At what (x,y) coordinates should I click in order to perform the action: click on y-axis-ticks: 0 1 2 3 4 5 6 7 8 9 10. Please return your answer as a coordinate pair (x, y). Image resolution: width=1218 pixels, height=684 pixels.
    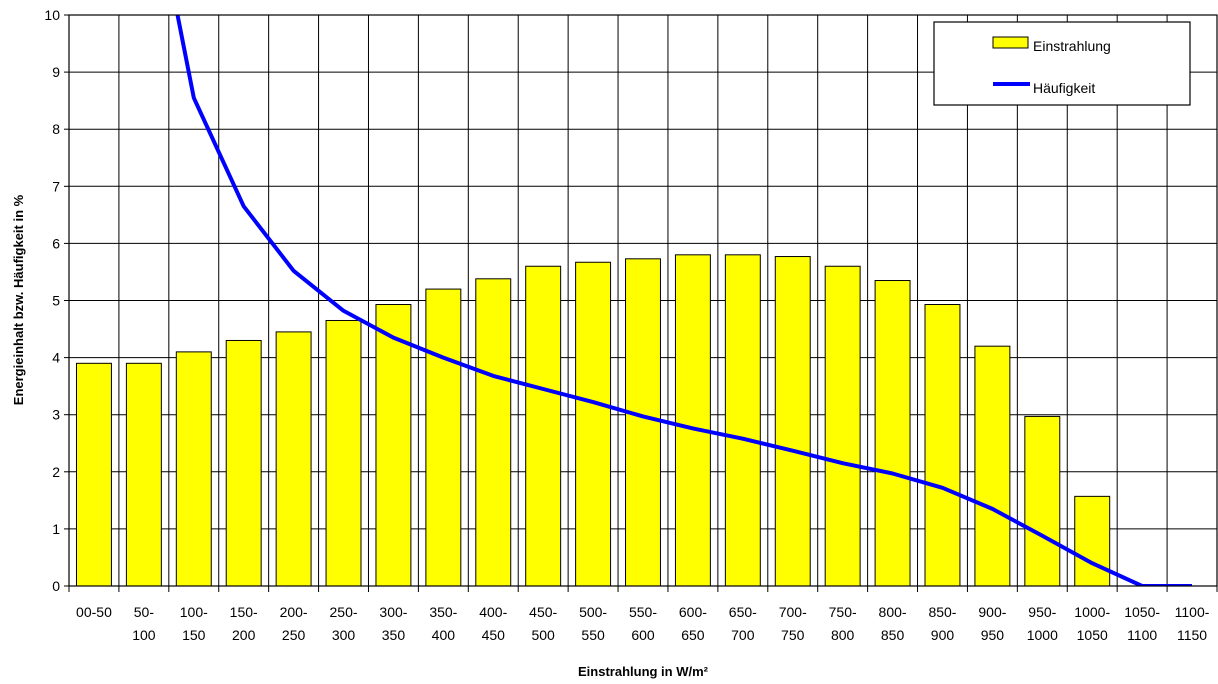
    Looking at the image, I should click on (56, 300).